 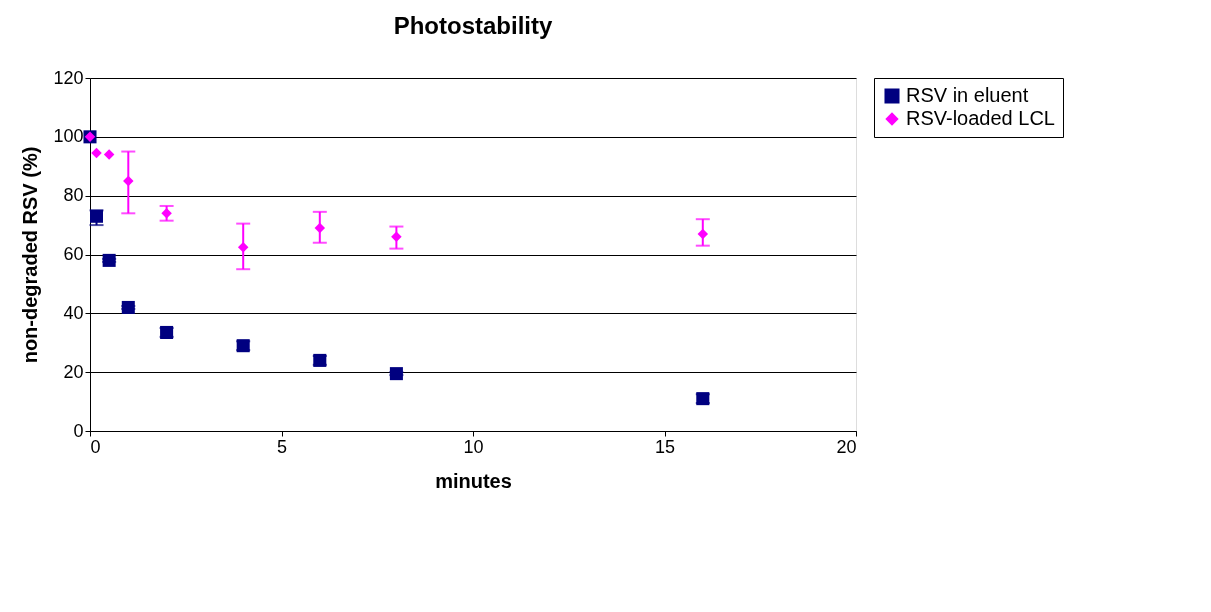 What do you see at coordinates (665, 446) in the screenshot?
I see `x-tick-label: 15` at bounding box center [665, 446].